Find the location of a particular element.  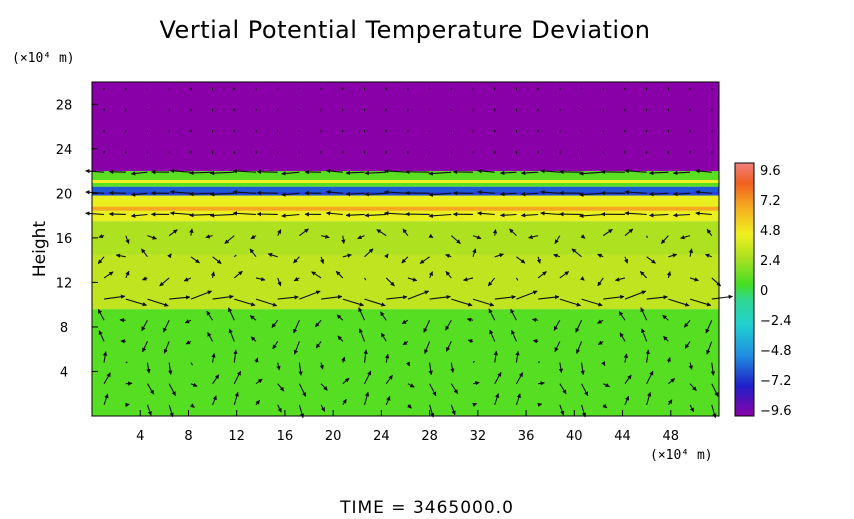

x-tick-label: 20 is located at coordinates (333, 436).